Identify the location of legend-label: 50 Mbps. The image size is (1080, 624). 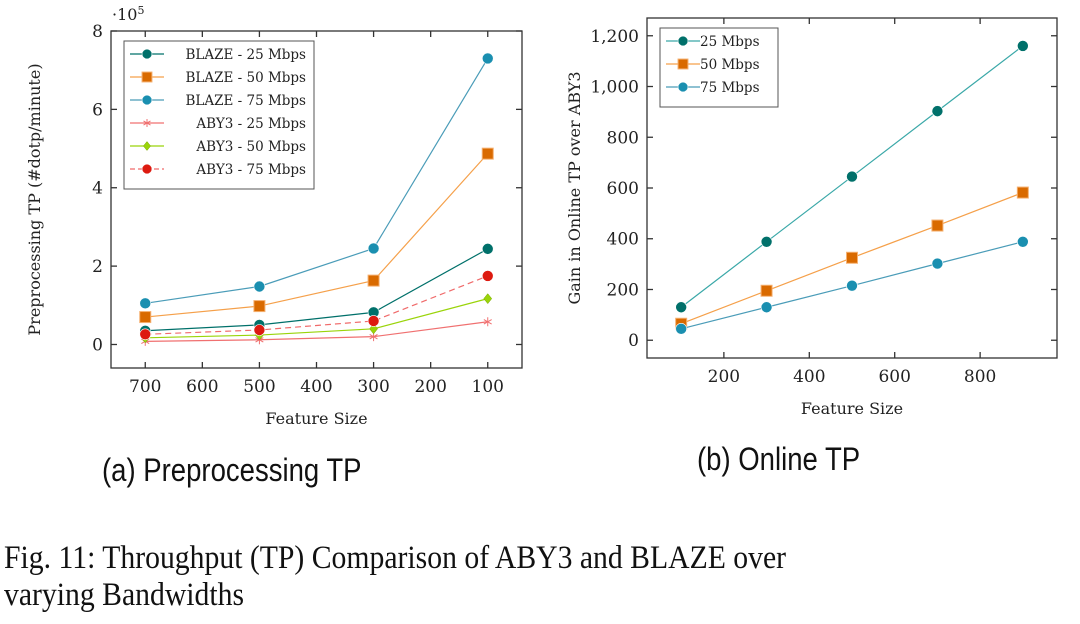
(730, 65).